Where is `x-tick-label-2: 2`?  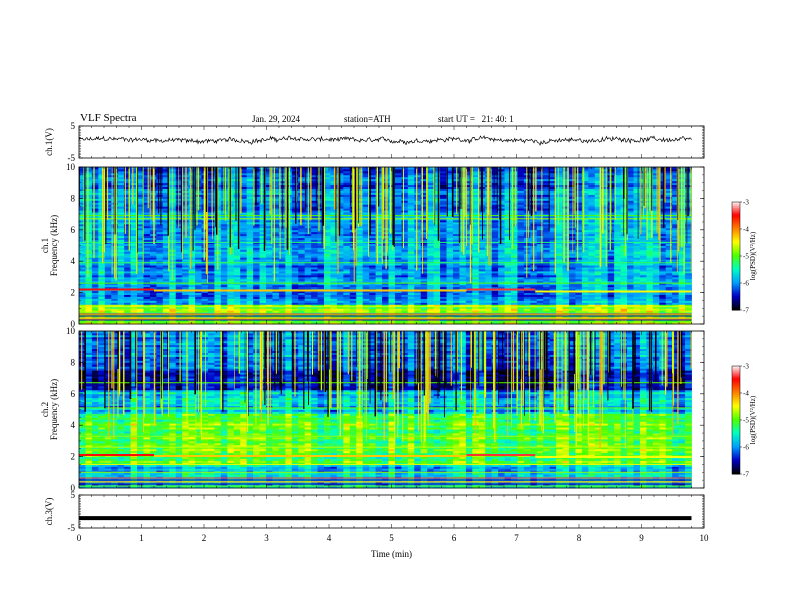 x-tick-label-2: 2 is located at coordinates (204, 538).